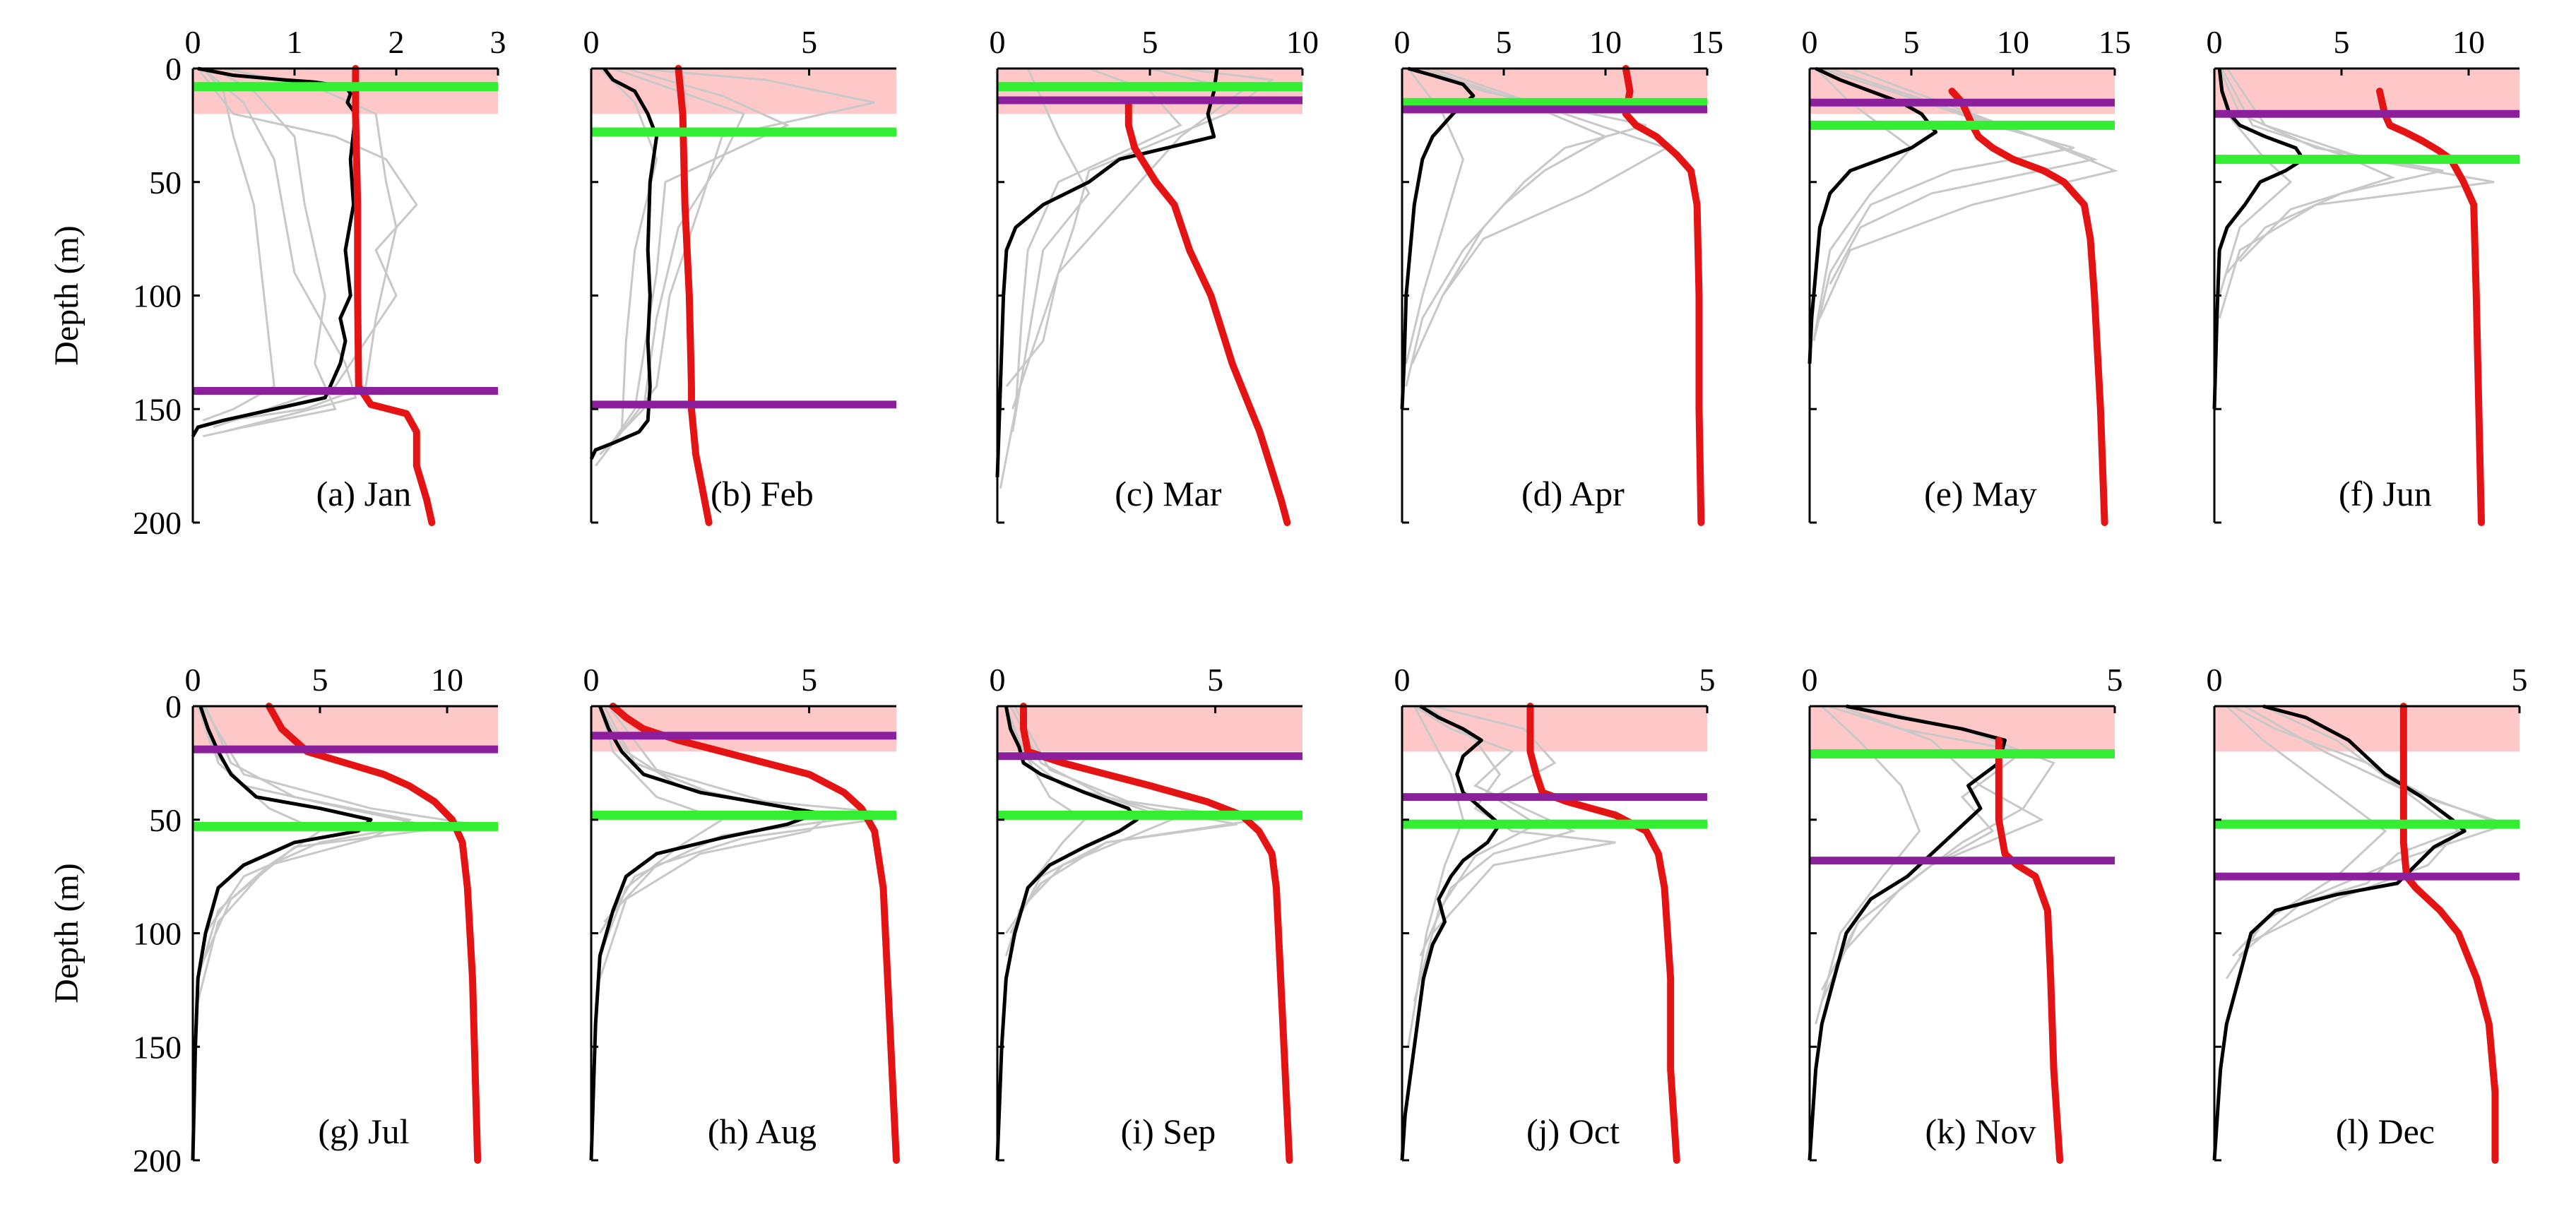 This screenshot has width=2576, height=1209. I want to click on panel-dec: 0 5 (l) Dec, so click(2367, 913).